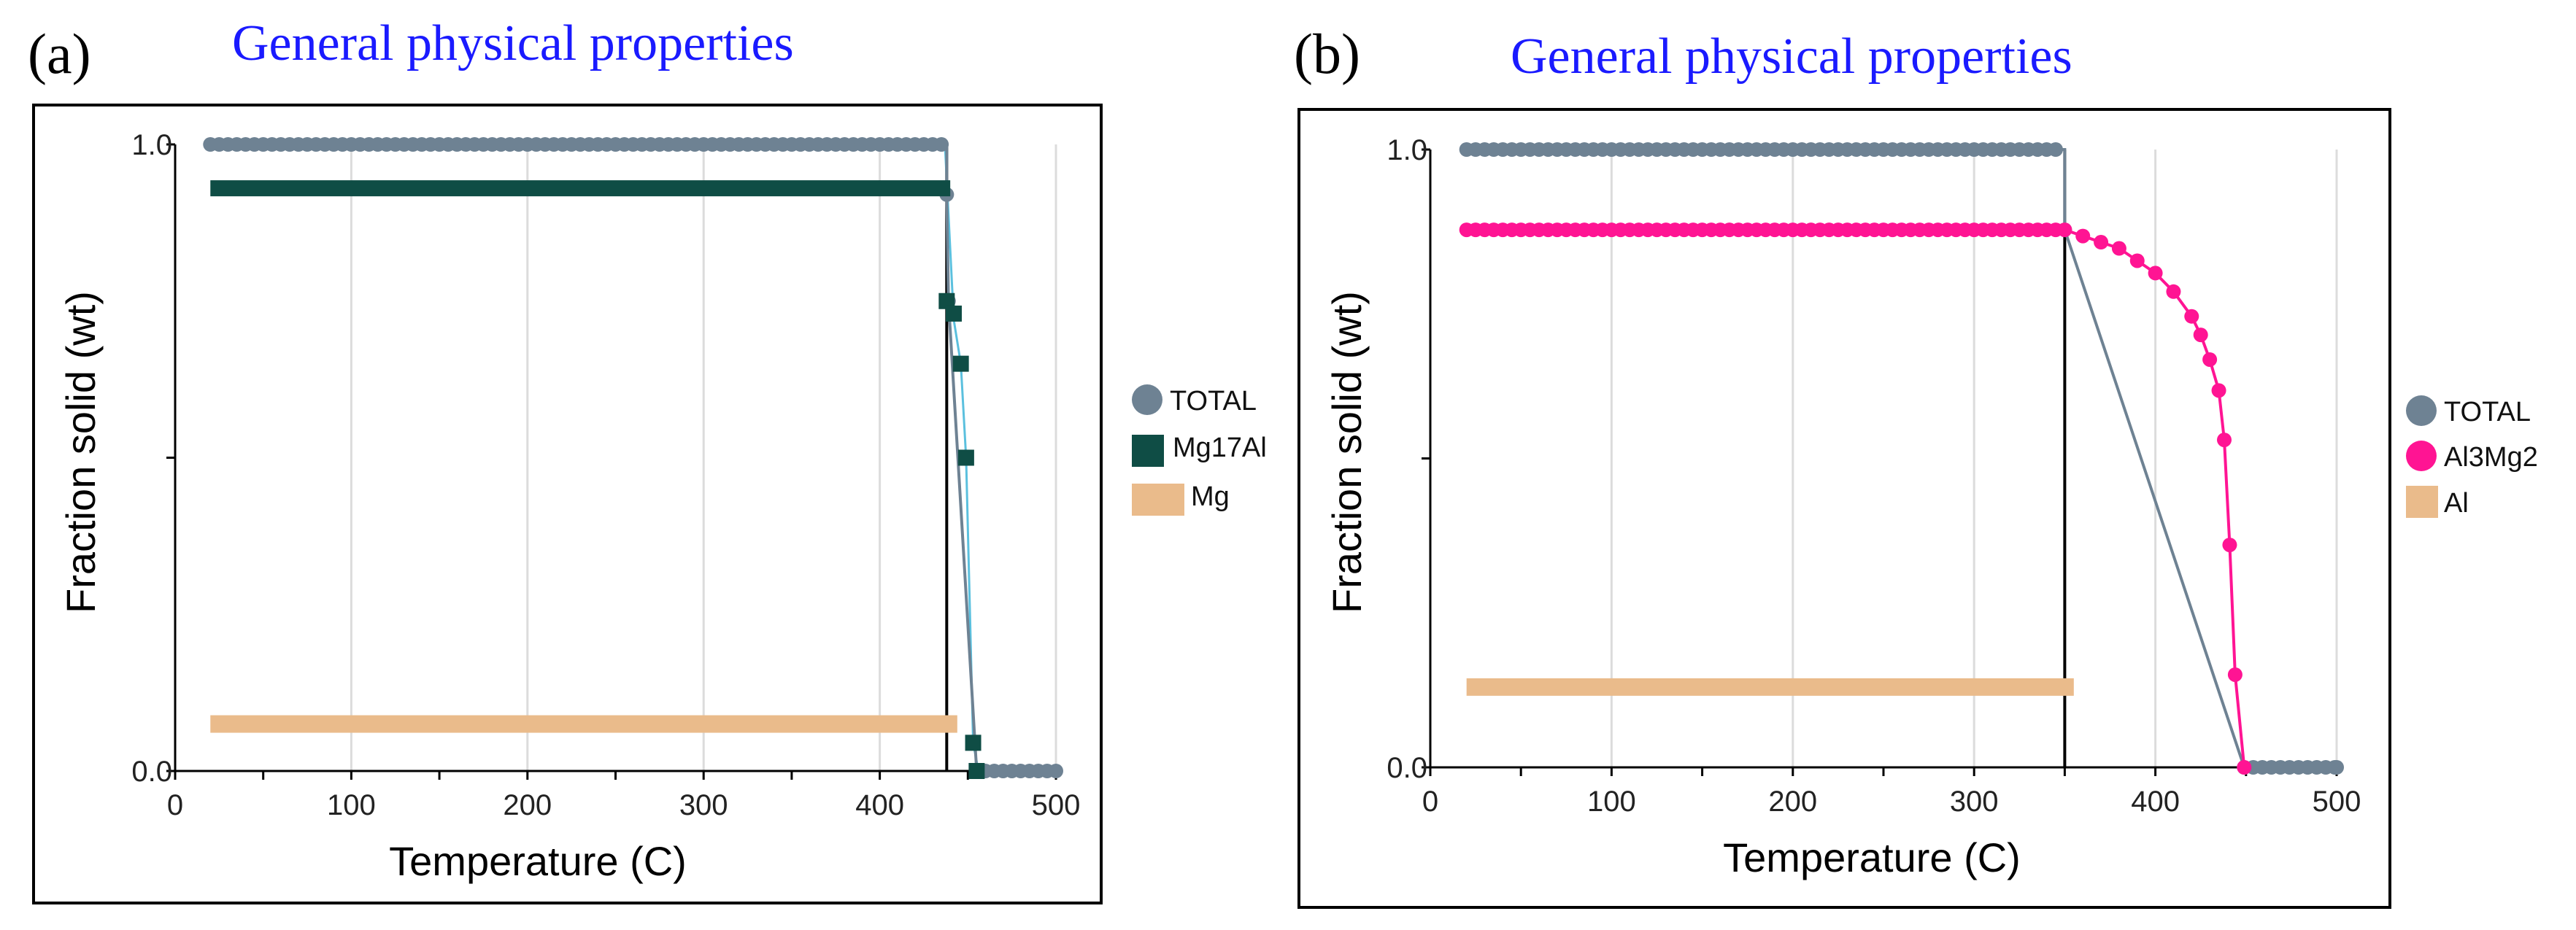 Image resolution: width=2576 pixels, height=930 pixels. What do you see at coordinates (2421, 456) in the screenshot?
I see `legend-marker-al3mg2` at bounding box center [2421, 456].